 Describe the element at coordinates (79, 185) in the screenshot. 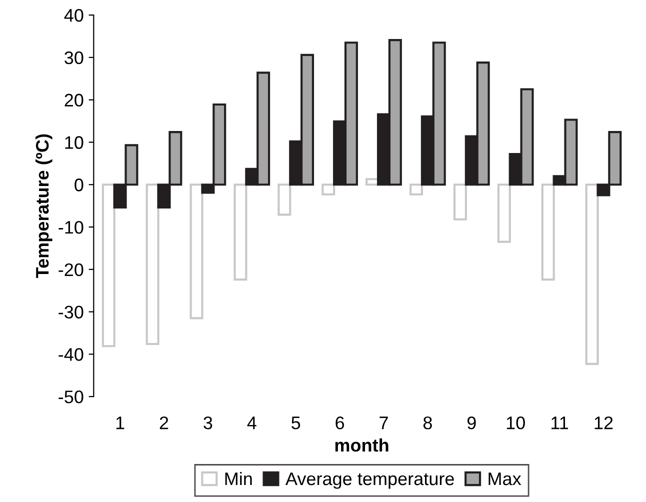

I see `y-tick-label: 0` at that location.